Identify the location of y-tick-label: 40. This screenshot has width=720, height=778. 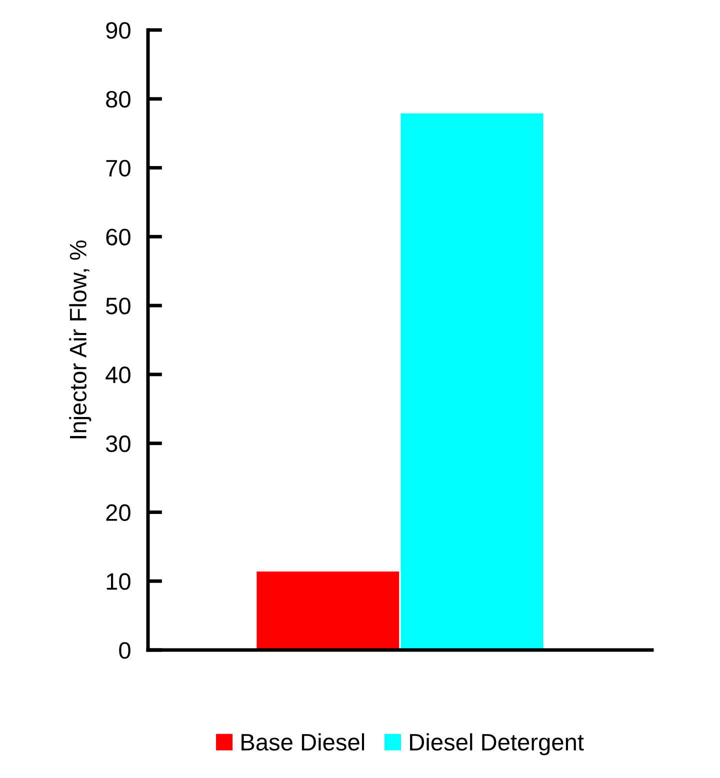
(118, 375).